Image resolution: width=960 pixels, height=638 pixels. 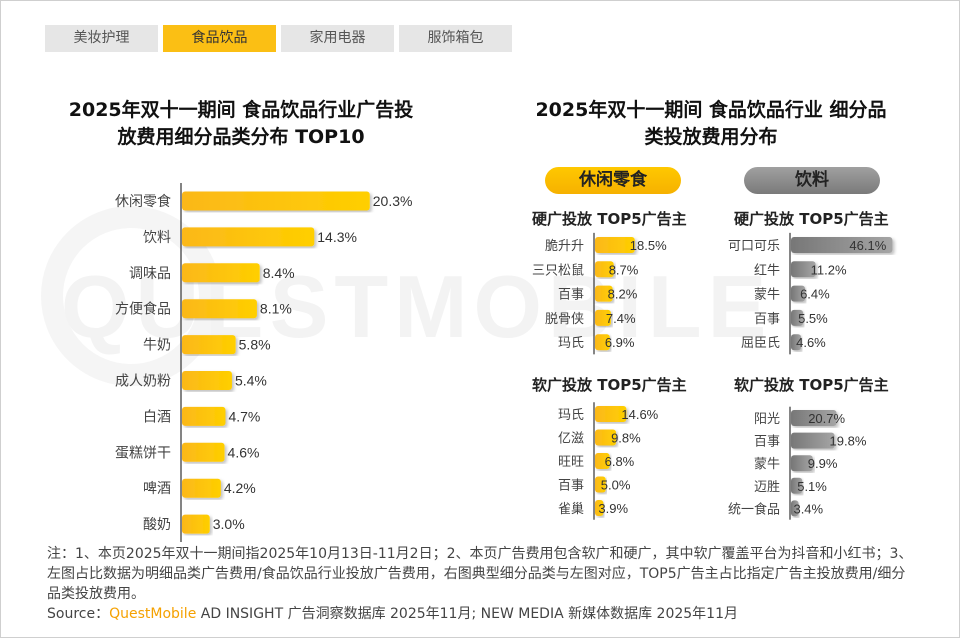 What do you see at coordinates (616, 485) in the screenshot?
I see `data-label: 5.0%` at bounding box center [616, 485].